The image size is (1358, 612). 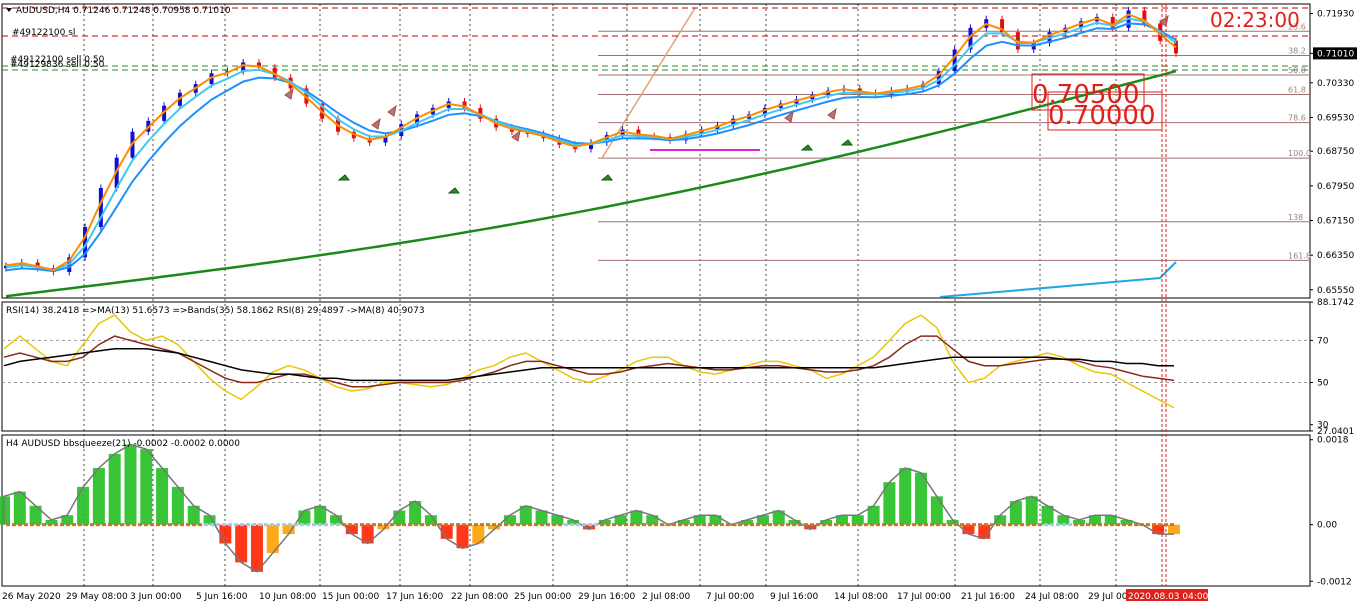 I want to click on current-time-marker, so click(x=1167, y=595).